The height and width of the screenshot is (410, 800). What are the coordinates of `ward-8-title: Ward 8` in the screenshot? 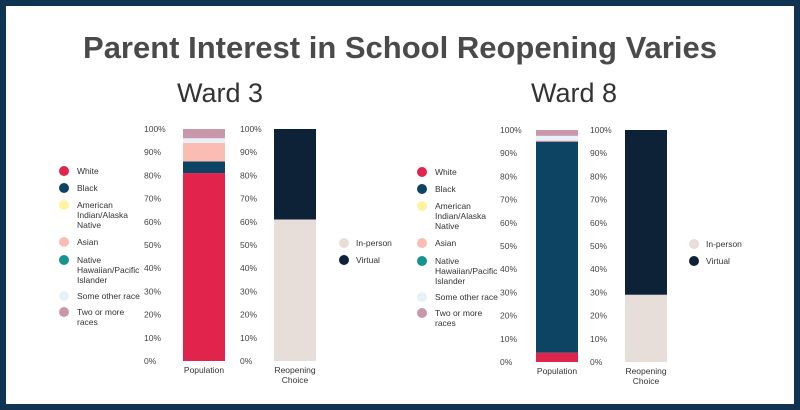 It's located at (574, 93).